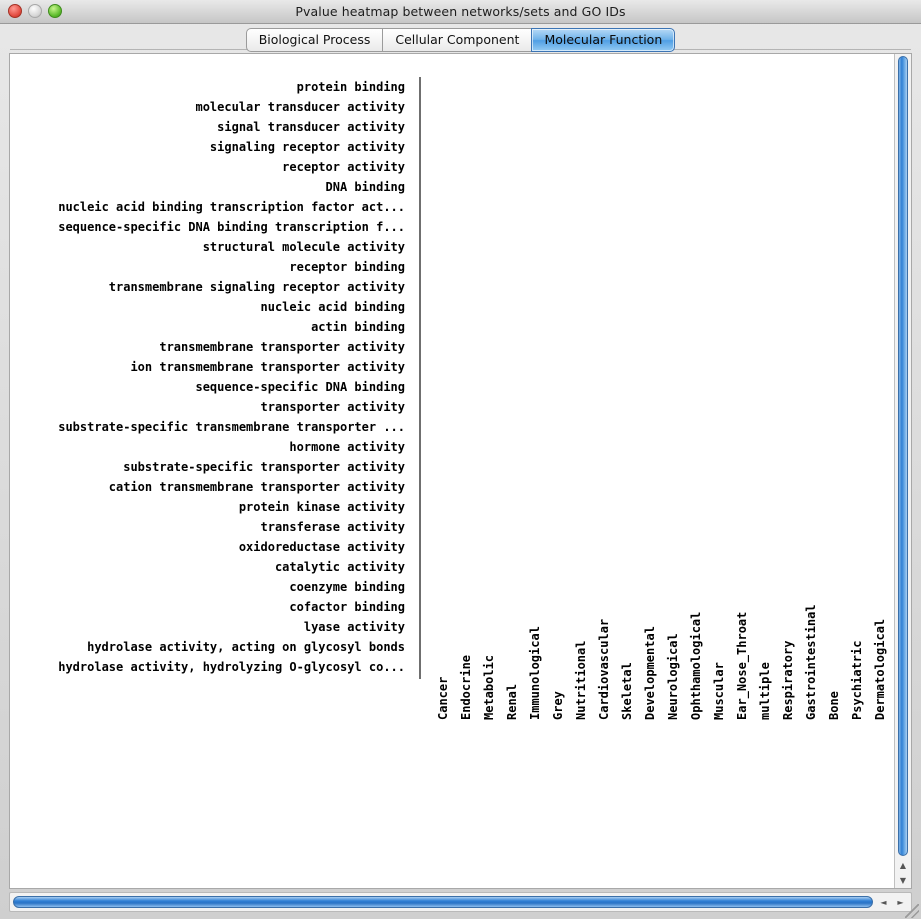  I want to click on heatmap-row-label: oxidoreductase activity, so click(321, 547).